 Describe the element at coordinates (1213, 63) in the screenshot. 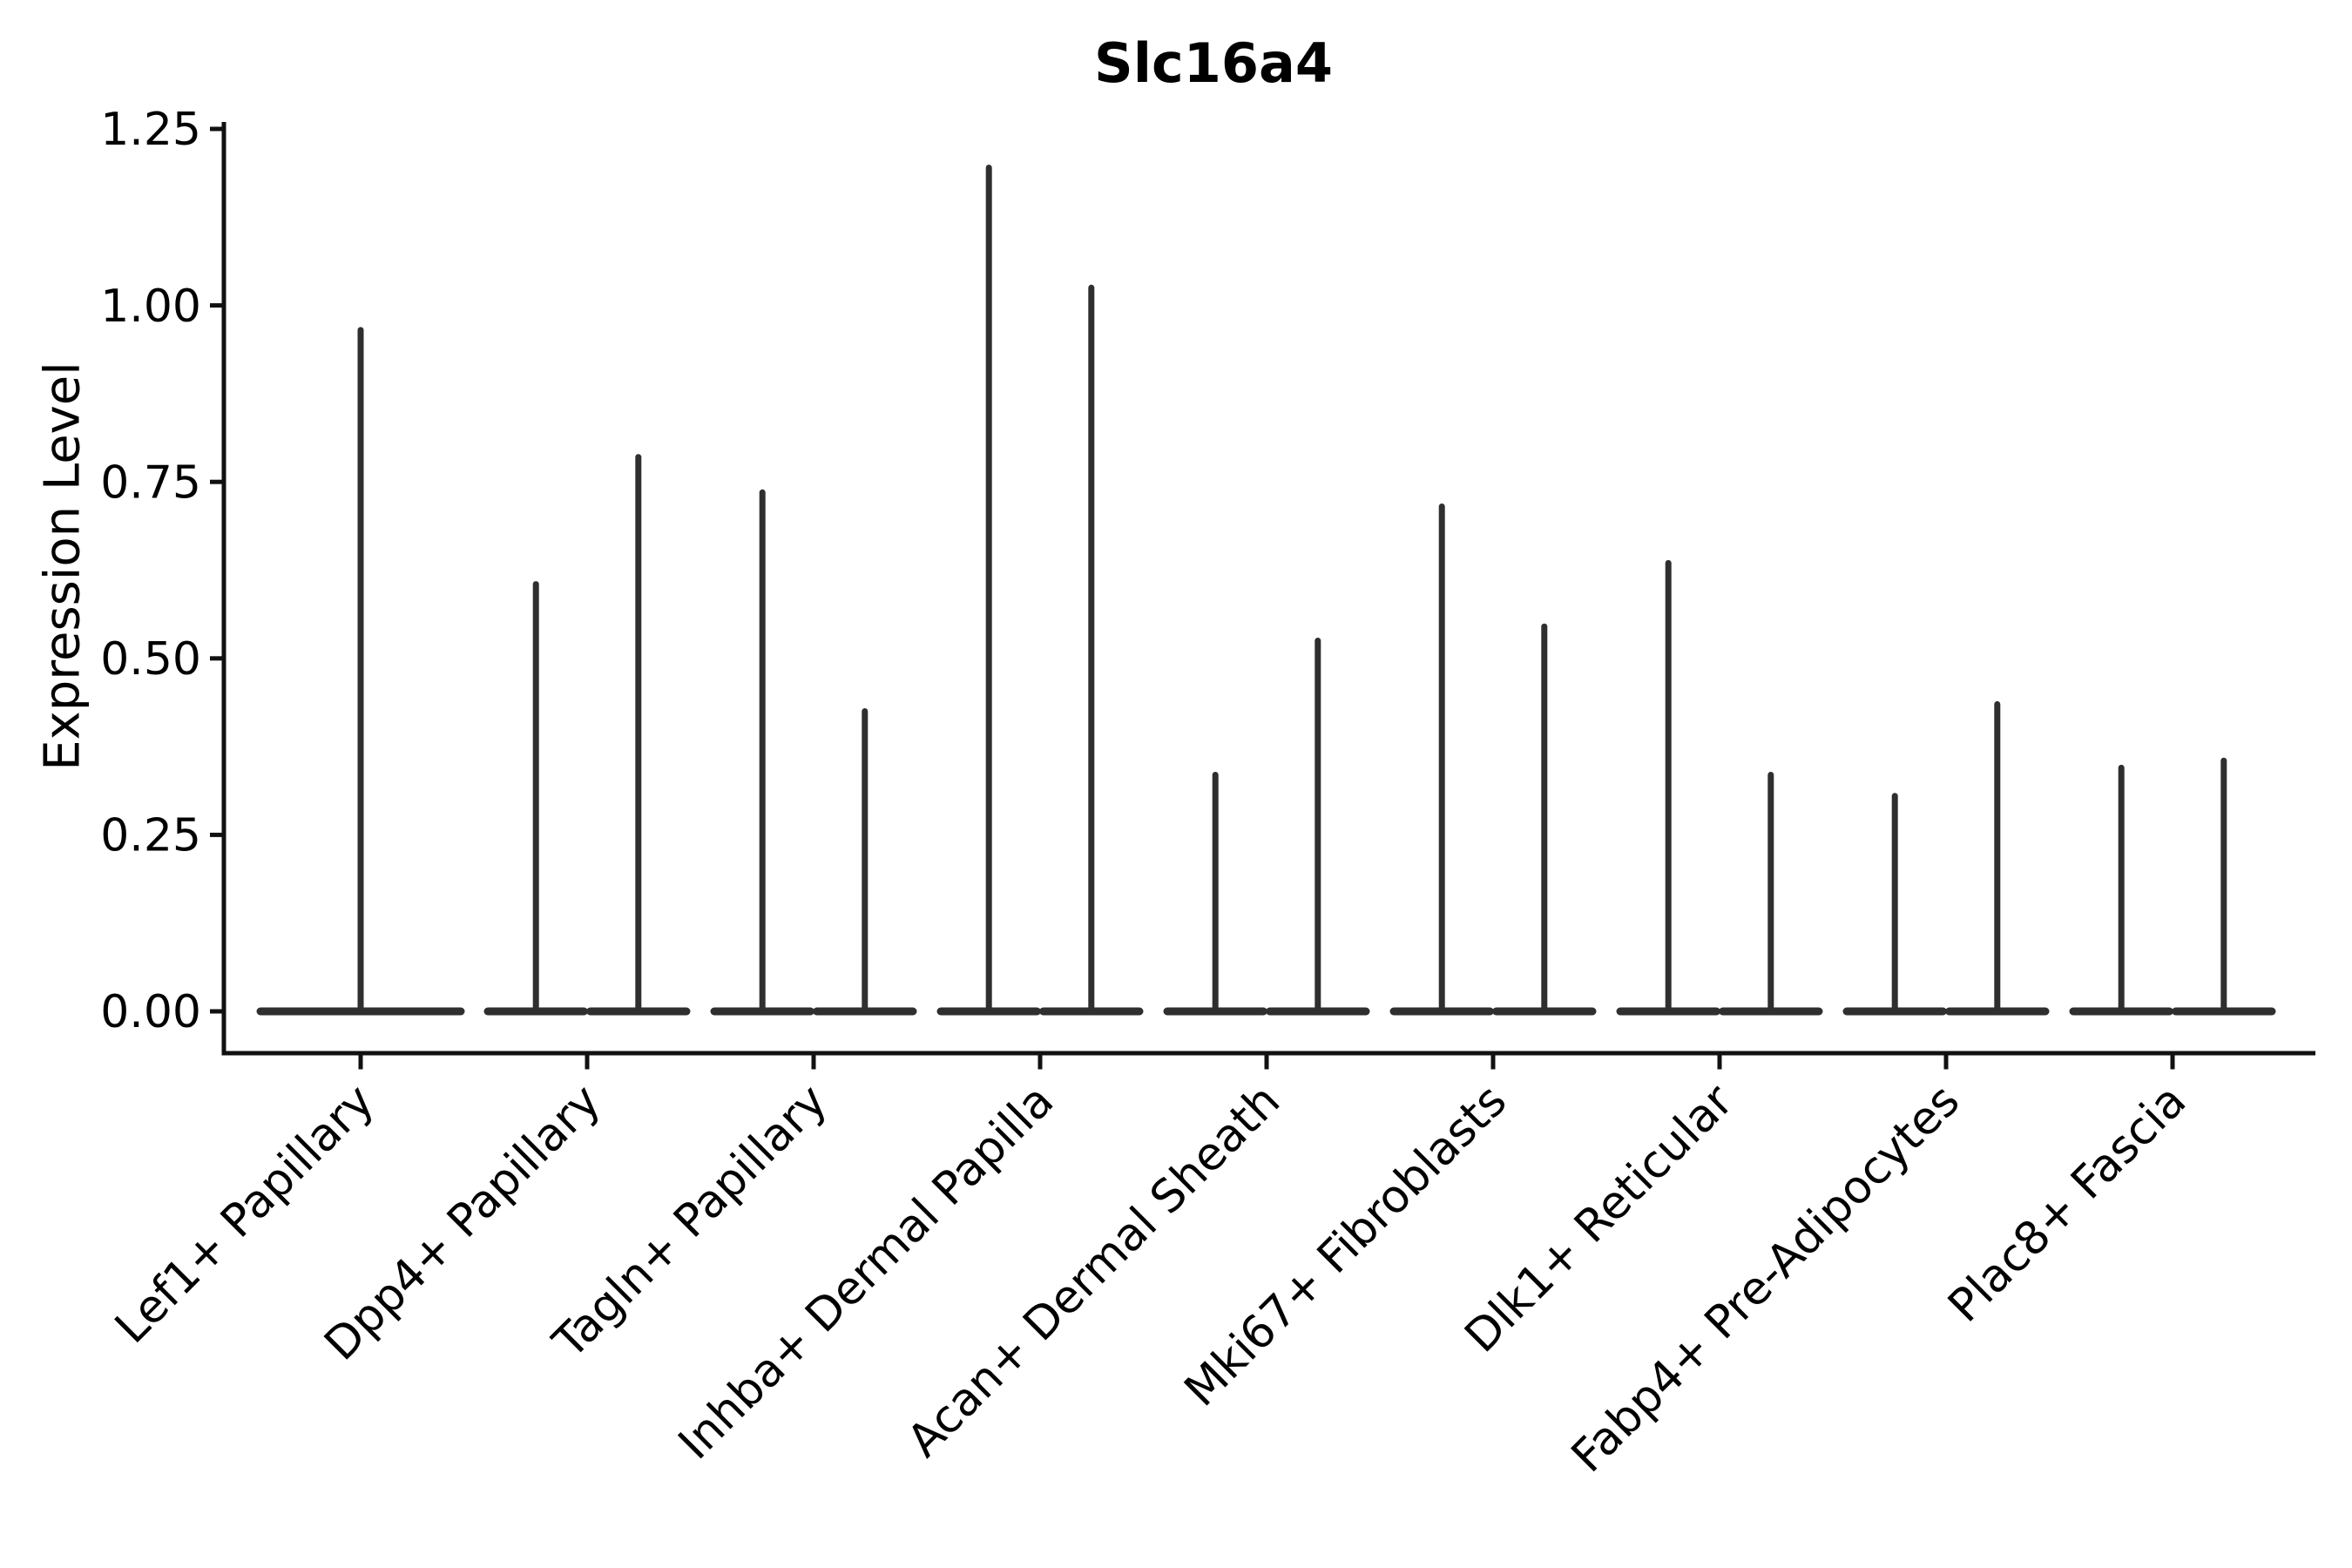

I see `chart-title: Slc16a4` at that location.